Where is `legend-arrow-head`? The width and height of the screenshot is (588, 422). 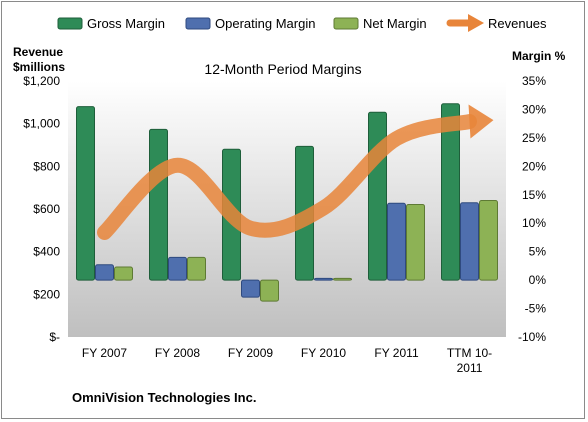 legend-arrow-head is located at coordinates (476, 23).